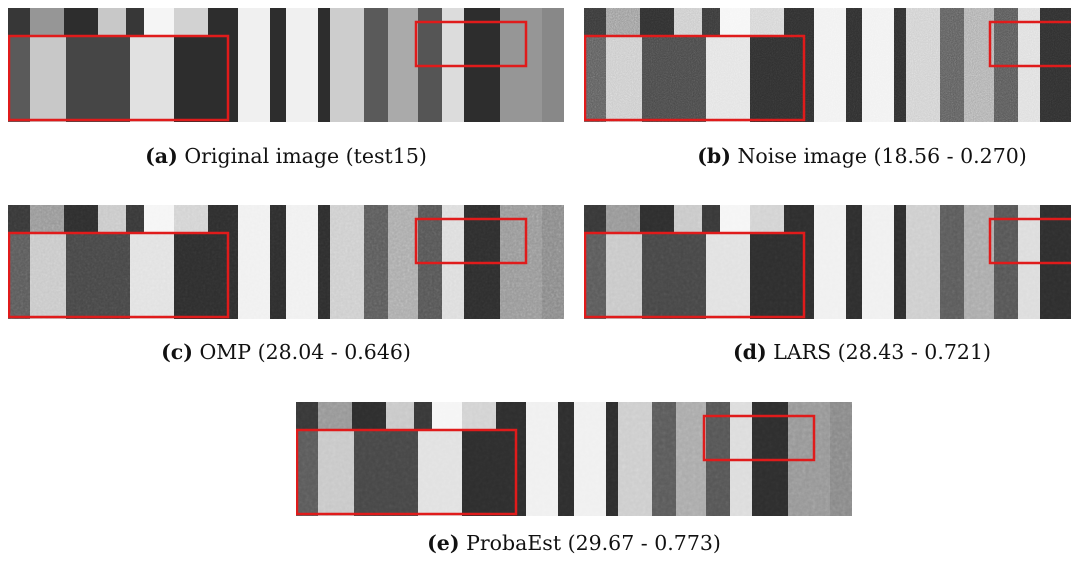 This screenshot has height=563, width=1071. I want to click on caption-c-label: (c), so click(177, 352).